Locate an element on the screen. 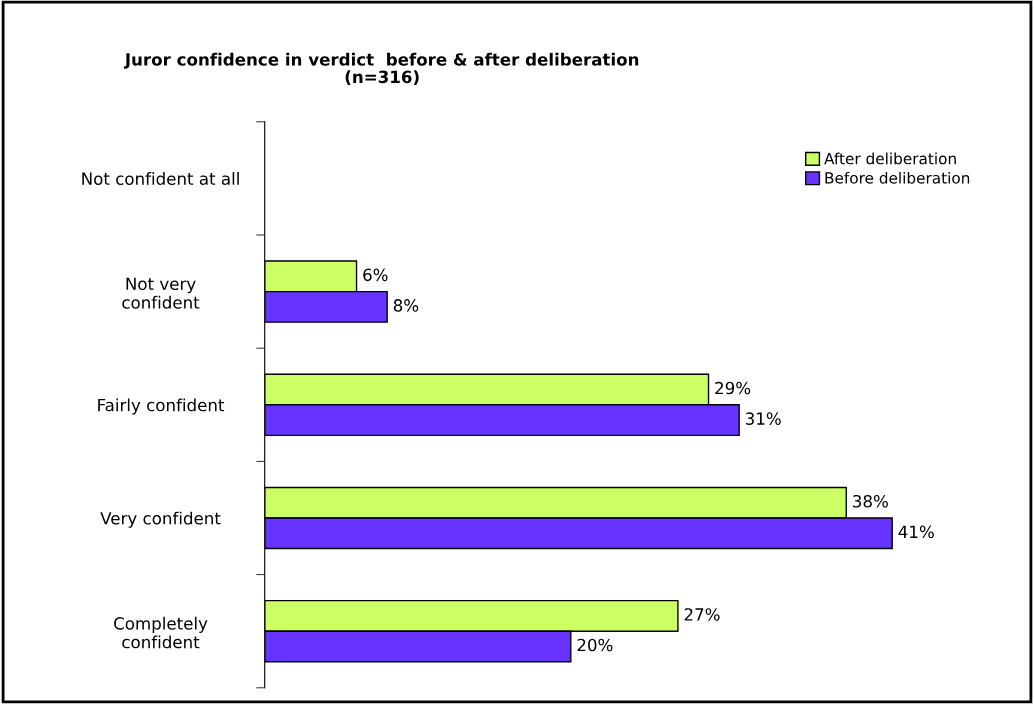  data-label: 38% is located at coordinates (870, 501).